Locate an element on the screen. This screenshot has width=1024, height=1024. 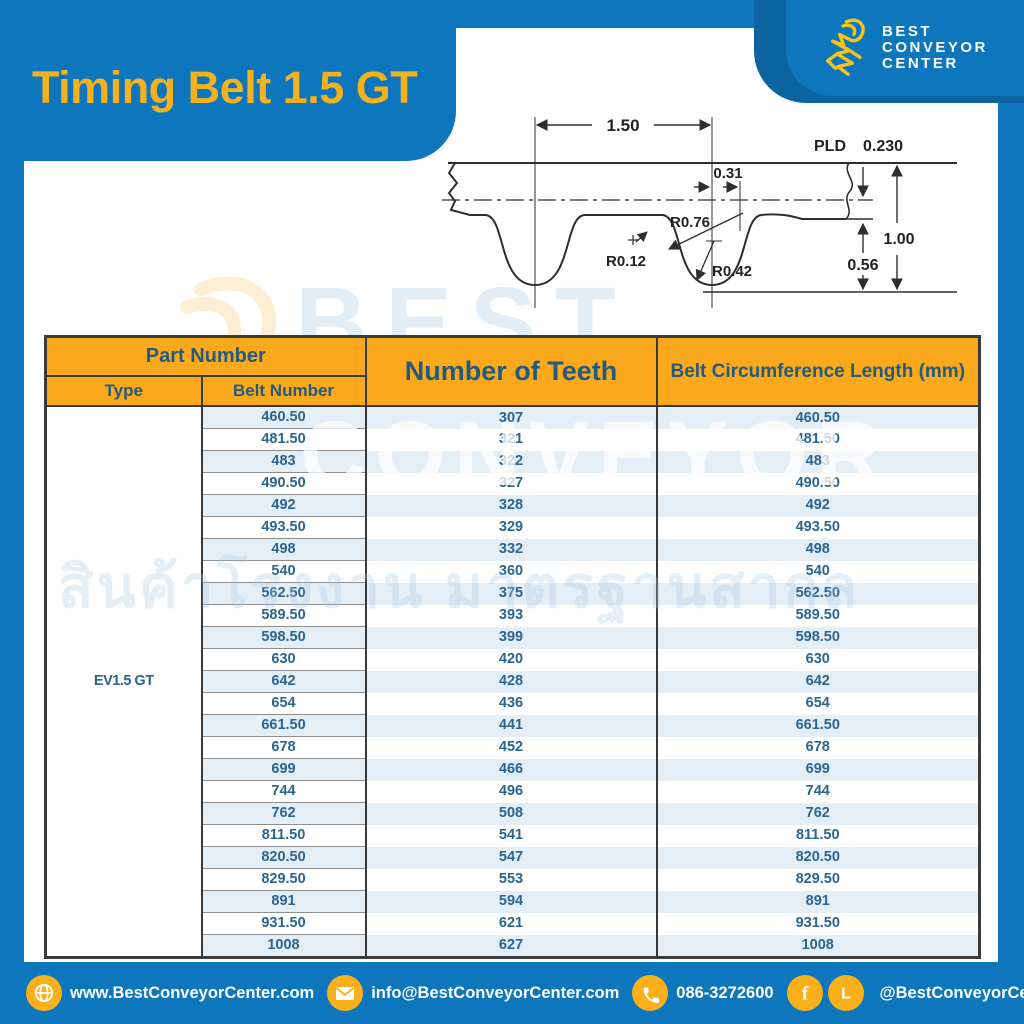
belt-number-cell: 562.50 is located at coordinates (284, 593).